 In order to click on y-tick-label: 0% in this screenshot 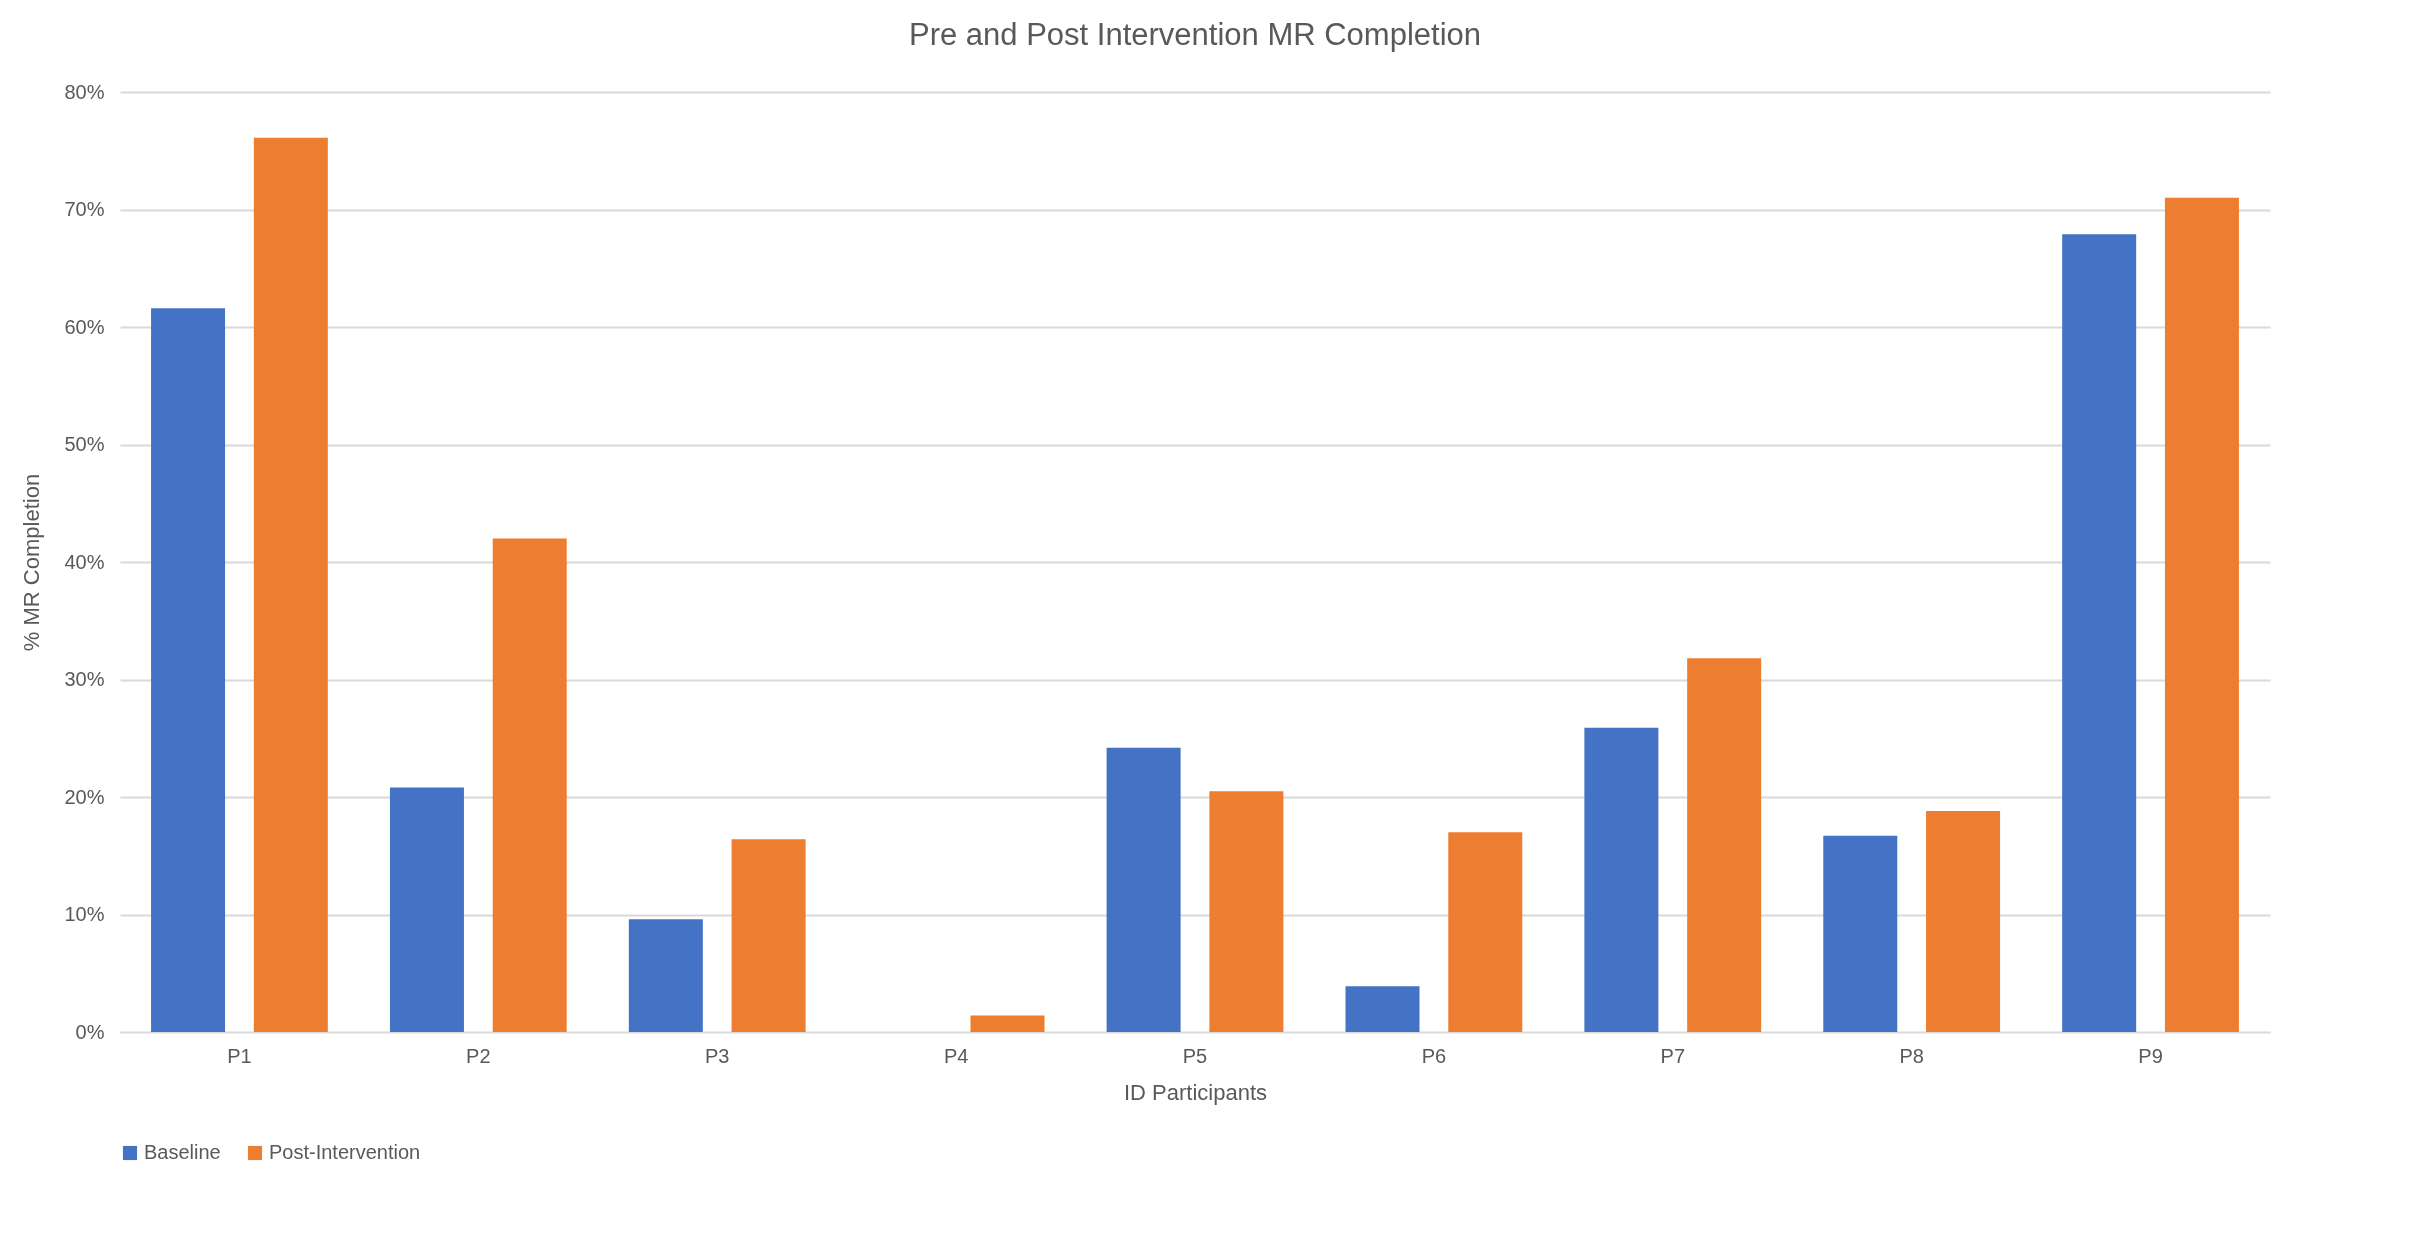, I will do `click(90, 1031)`.